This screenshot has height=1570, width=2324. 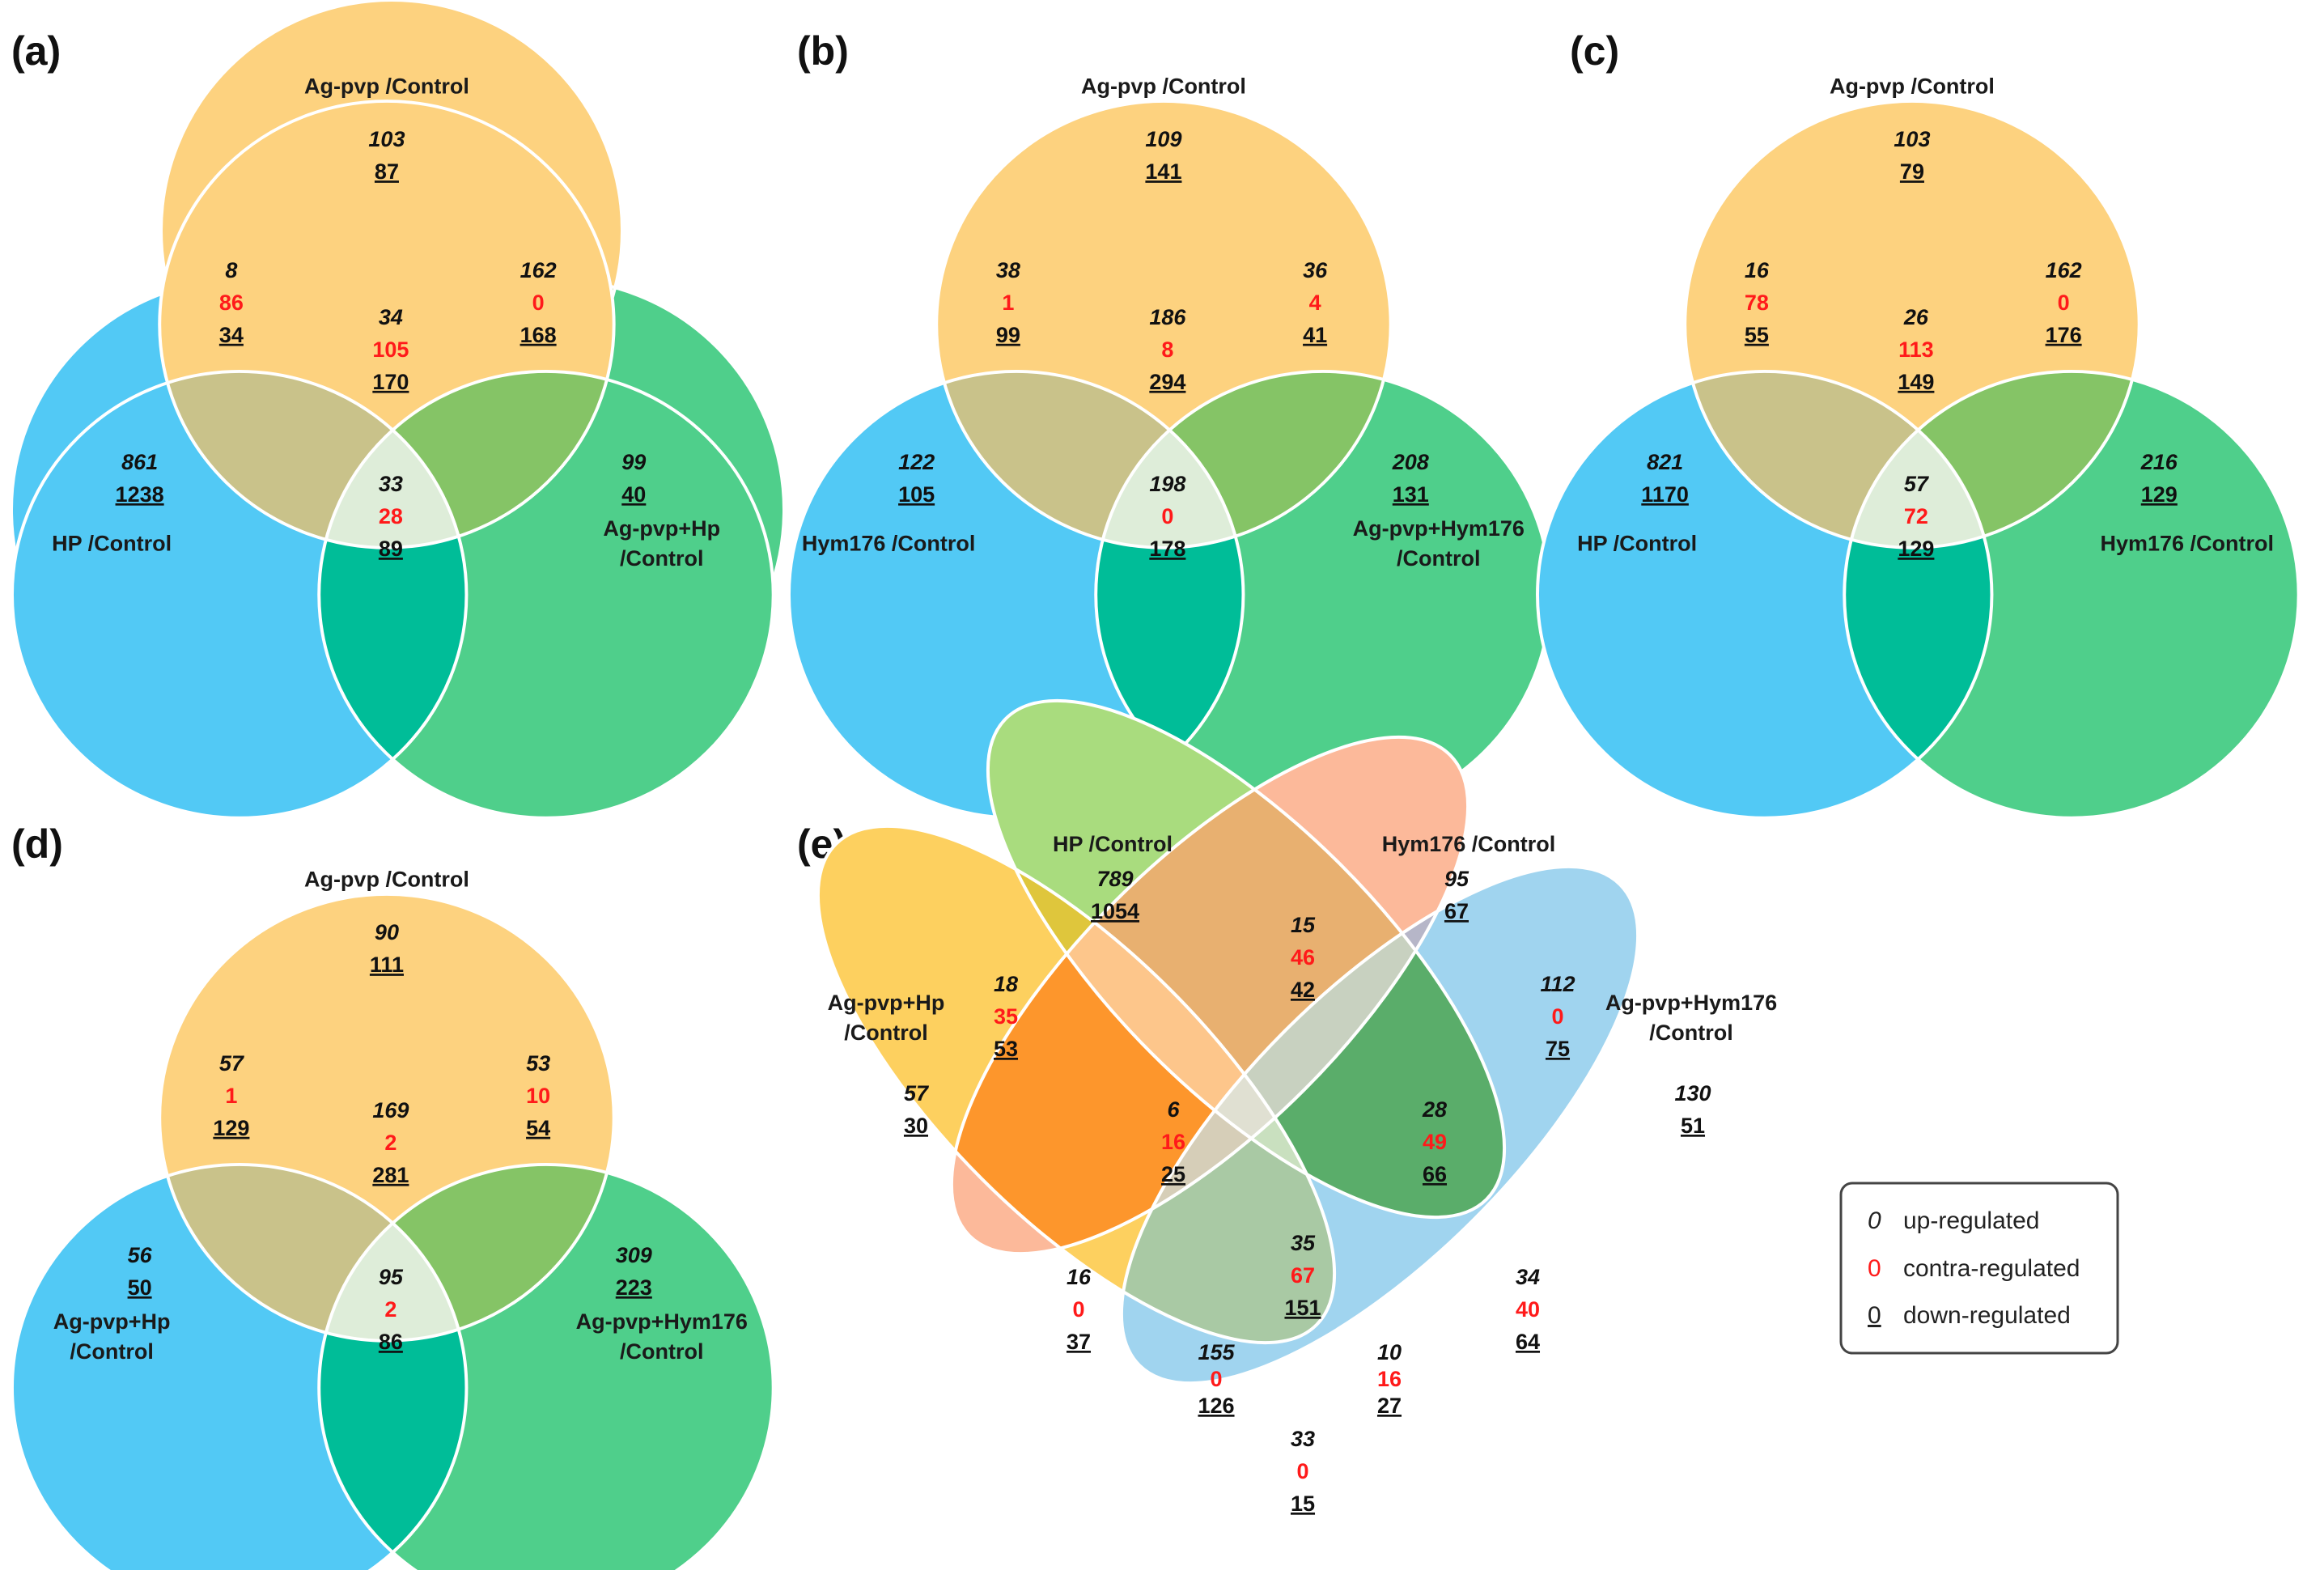 What do you see at coordinates (391, 317) in the screenshot?
I see `panel-a-abc-up: 34` at bounding box center [391, 317].